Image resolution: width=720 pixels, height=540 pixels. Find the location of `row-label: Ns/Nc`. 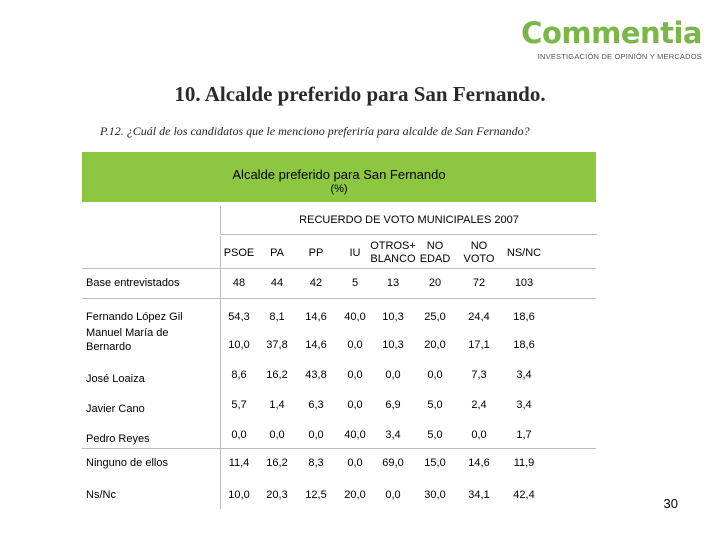

row-label: Ns/Nc is located at coordinates (101, 495).